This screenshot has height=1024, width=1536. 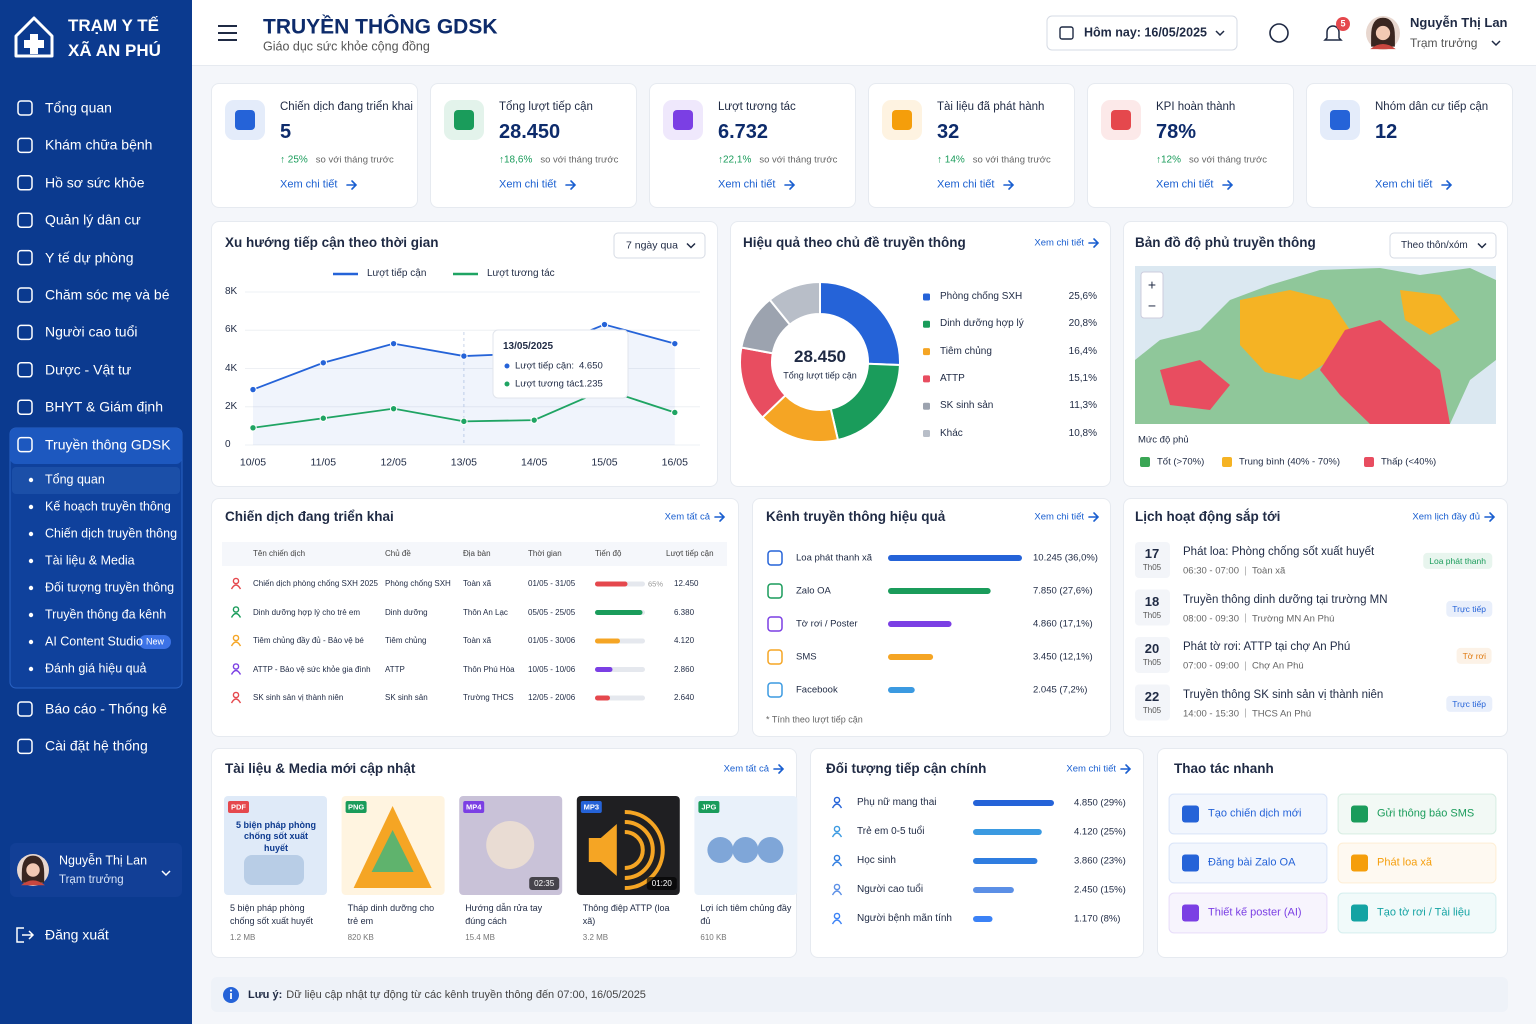 I want to click on menu-item: Báo cáo - Thống kê, so click(x=106, y=708).